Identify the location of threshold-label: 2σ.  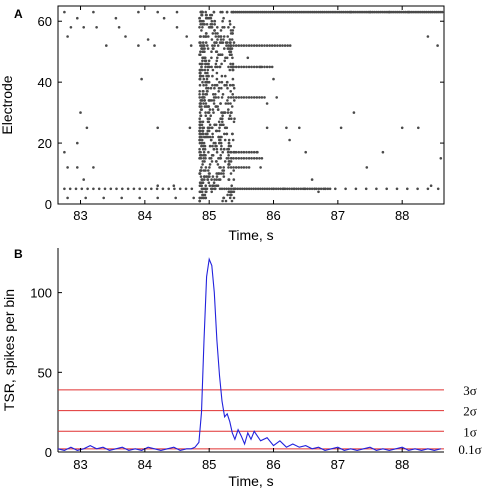
(470, 411).